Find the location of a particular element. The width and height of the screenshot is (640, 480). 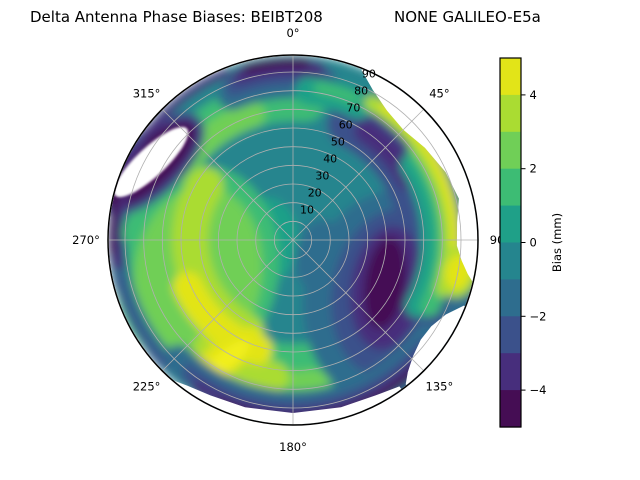

angle-tick-label-135: 135° is located at coordinates (440, 386).